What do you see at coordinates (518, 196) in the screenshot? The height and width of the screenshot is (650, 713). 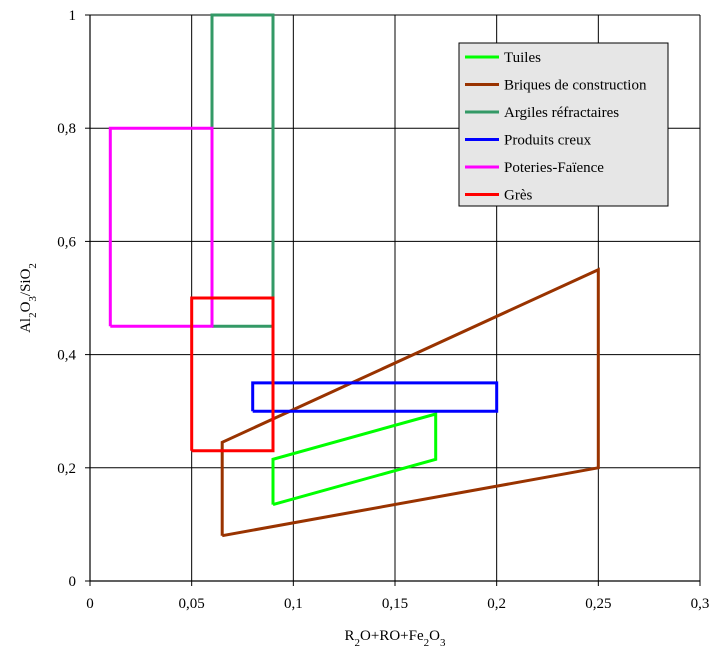 I see `legend-label: Grès` at bounding box center [518, 196].